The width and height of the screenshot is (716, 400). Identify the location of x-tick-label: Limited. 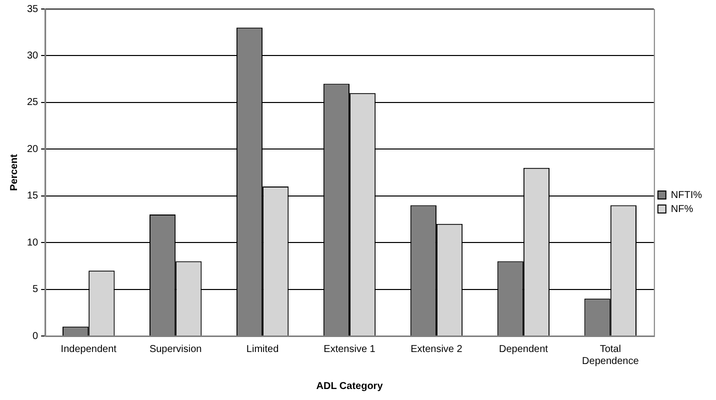
(262, 349).